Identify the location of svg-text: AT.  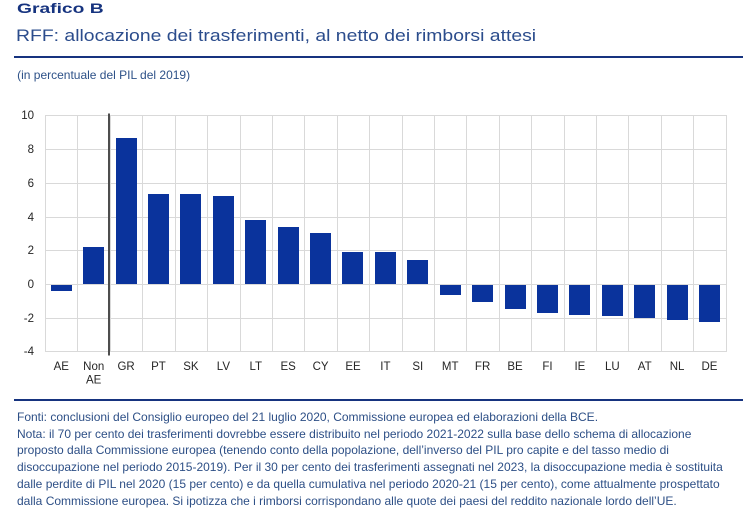
(645, 367).